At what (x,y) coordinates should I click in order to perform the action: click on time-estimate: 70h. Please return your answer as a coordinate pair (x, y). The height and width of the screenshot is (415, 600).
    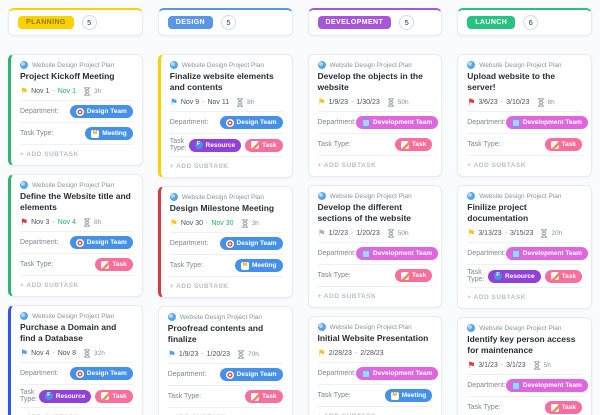
    Looking at the image, I should click on (253, 355).